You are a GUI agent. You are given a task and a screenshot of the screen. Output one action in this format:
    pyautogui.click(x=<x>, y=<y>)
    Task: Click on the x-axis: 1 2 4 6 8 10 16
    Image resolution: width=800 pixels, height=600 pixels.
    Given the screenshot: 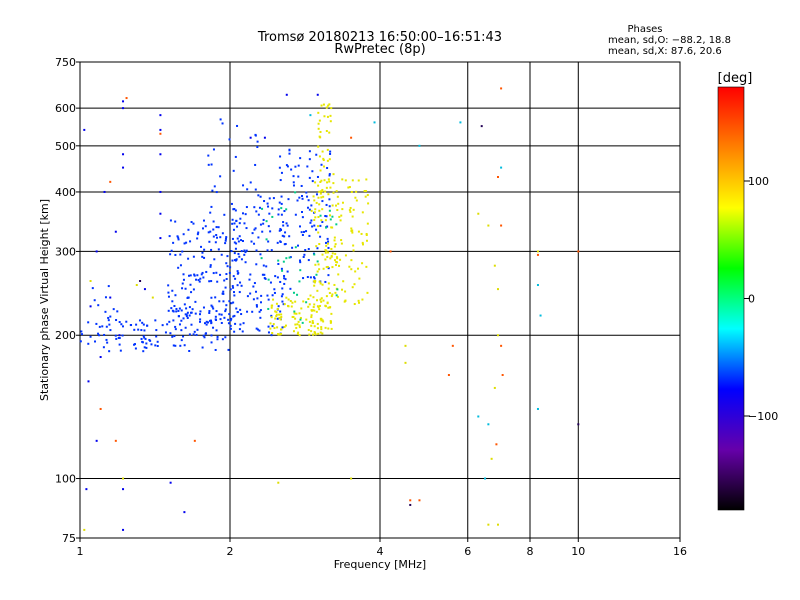 What is the action you would take?
    pyautogui.click(x=382, y=548)
    